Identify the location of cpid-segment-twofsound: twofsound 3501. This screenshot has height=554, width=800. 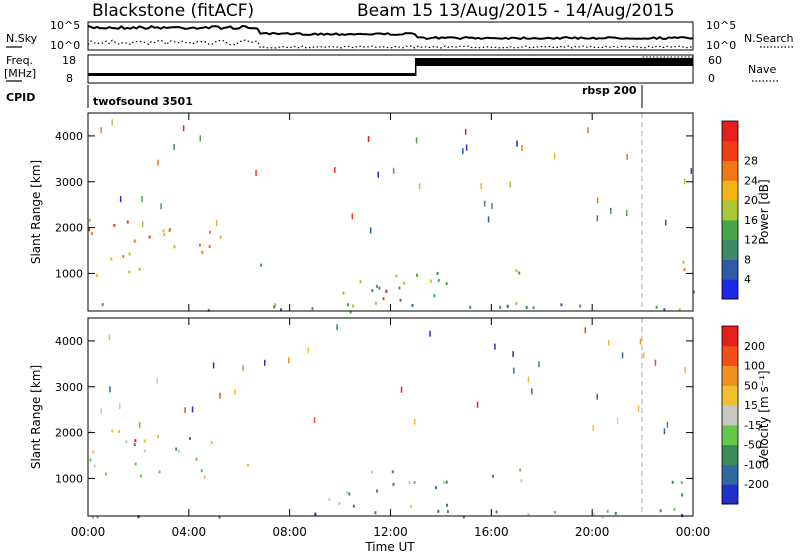
(143, 101).